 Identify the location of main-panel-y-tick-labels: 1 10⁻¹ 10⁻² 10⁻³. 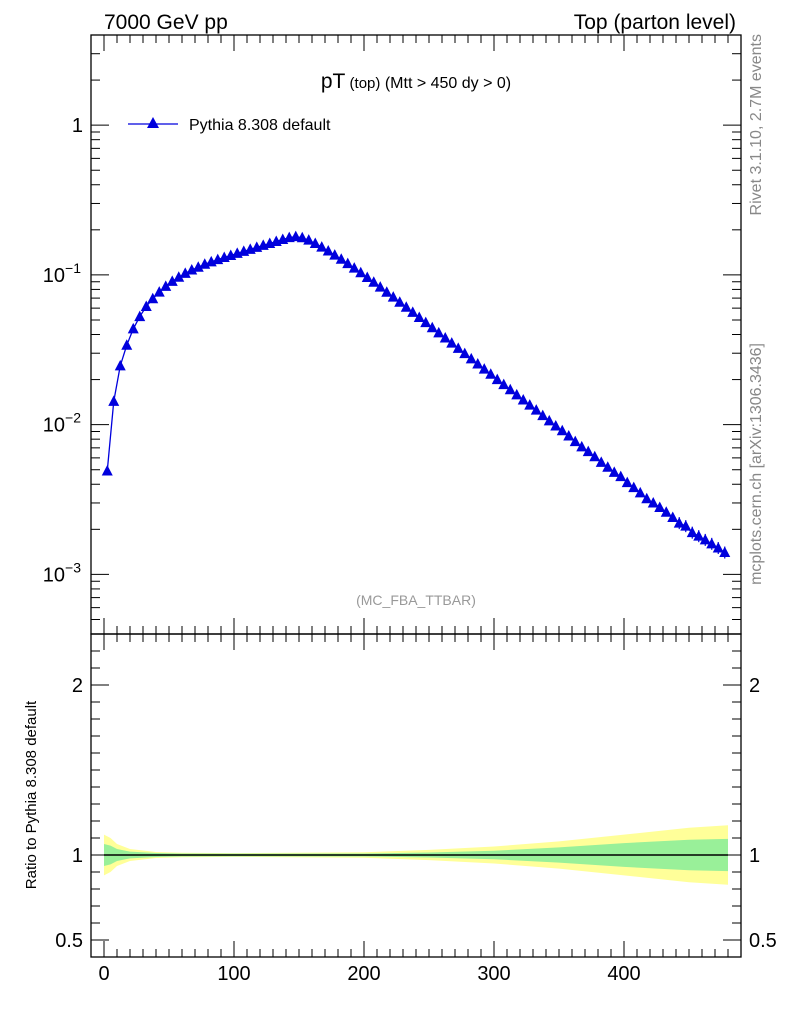
(63, 350).